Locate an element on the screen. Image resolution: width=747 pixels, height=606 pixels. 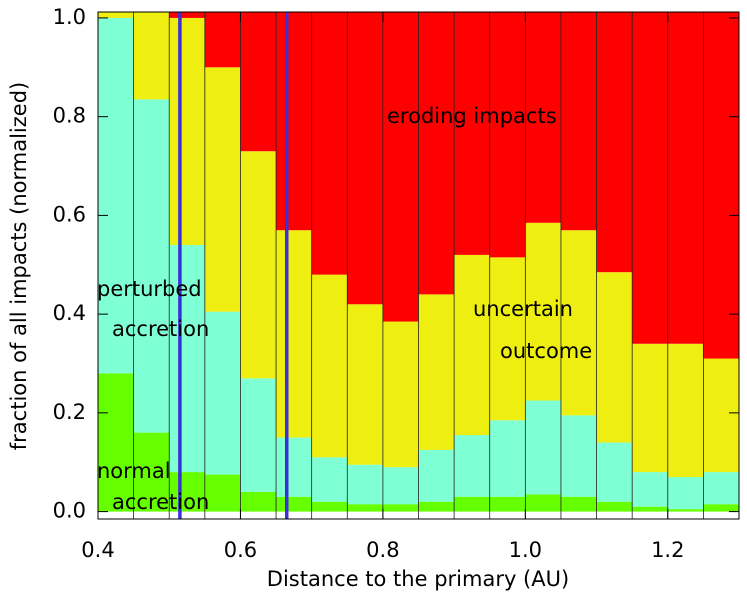
x-tick-label: 0.8 is located at coordinates (382, 550).